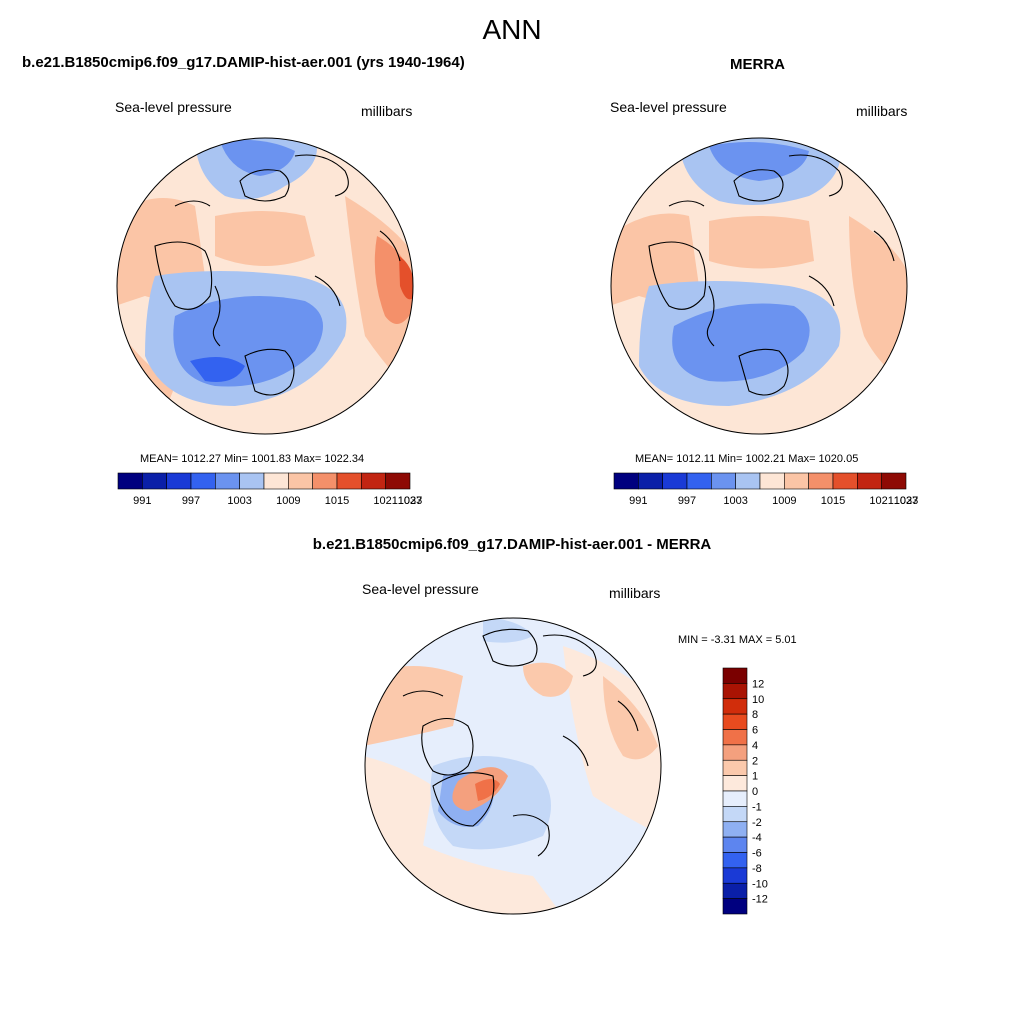  What do you see at coordinates (758, 684) in the screenshot?
I see `diff-colorbar-tick-label: 12` at bounding box center [758, 684].